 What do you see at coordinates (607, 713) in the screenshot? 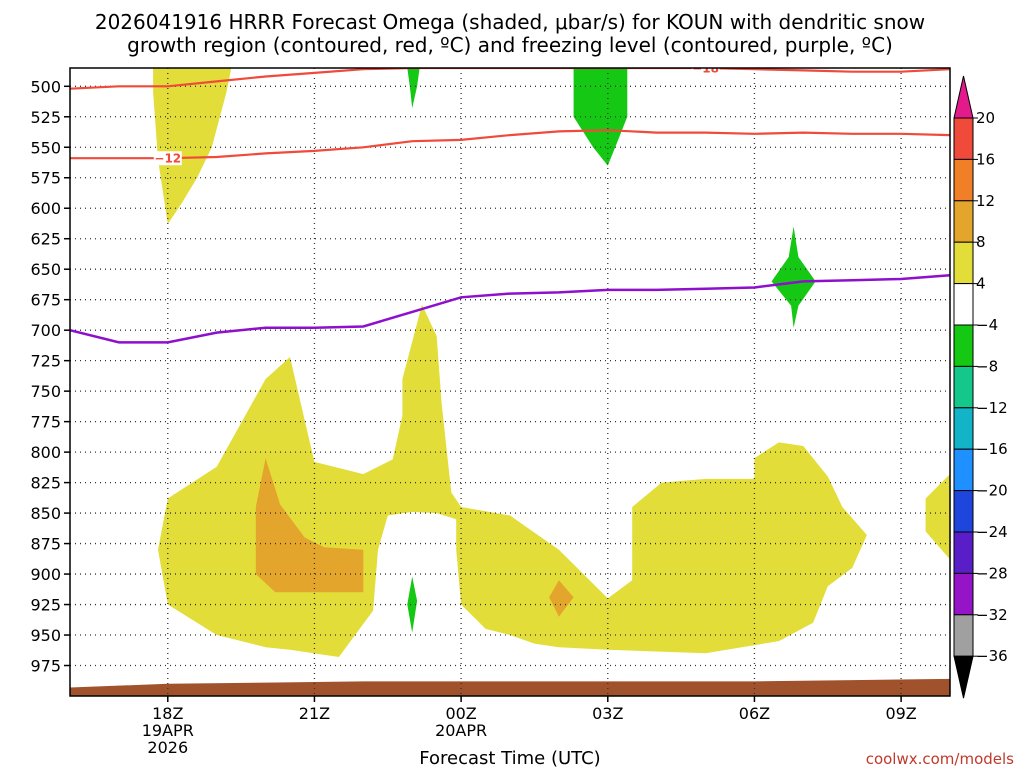
I see `x-tick-label: 03Z` at bounding box center [607, 713].